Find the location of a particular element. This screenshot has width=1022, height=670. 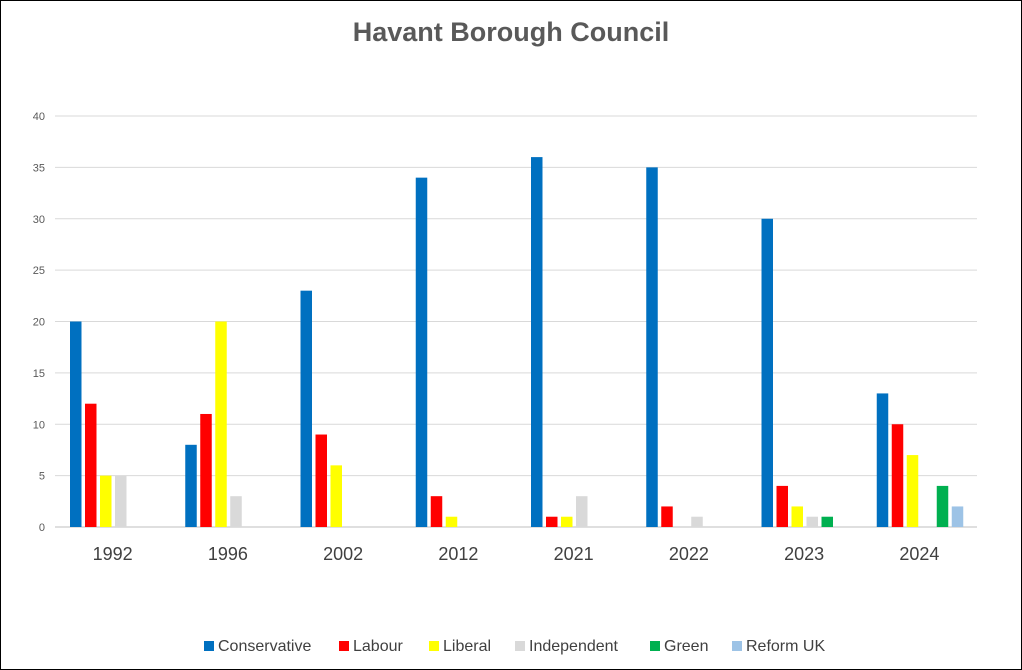

bar-independent-2021 is located at coordinates (582, 511).